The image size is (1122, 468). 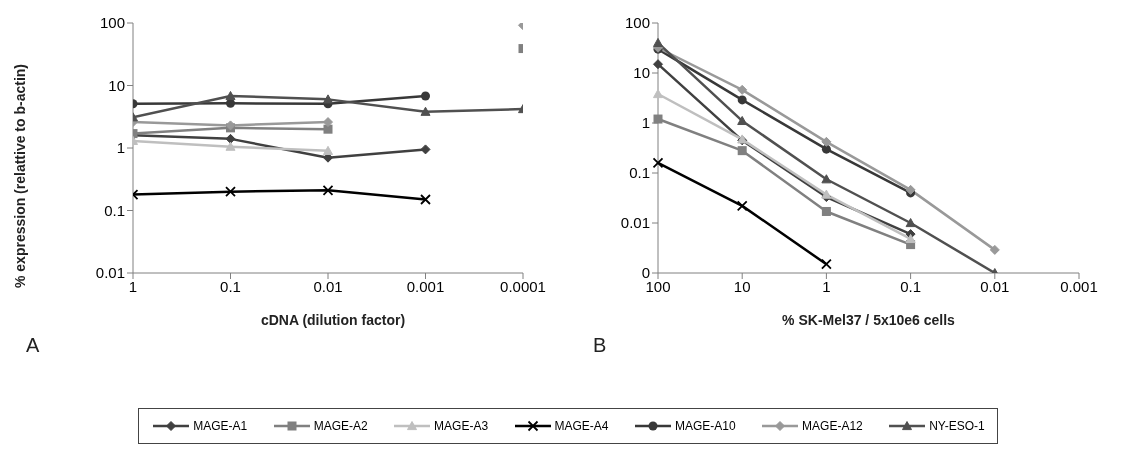 I want to click on y-axis-title: % expression (relattive to b-actin), so click(x=20, y=176).